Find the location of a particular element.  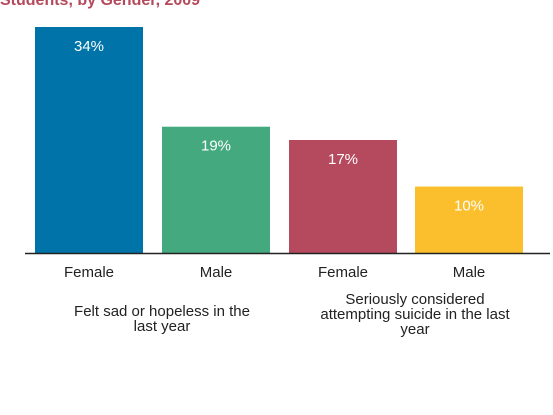

group-label-line: Seriously considered is located at coordinates (414, 299).